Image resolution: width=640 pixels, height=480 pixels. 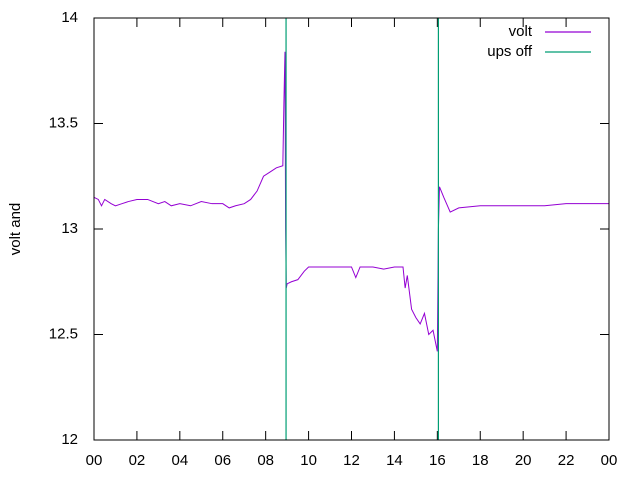 I want to click on x-tick-label: 04, so click(x=179, y=460).